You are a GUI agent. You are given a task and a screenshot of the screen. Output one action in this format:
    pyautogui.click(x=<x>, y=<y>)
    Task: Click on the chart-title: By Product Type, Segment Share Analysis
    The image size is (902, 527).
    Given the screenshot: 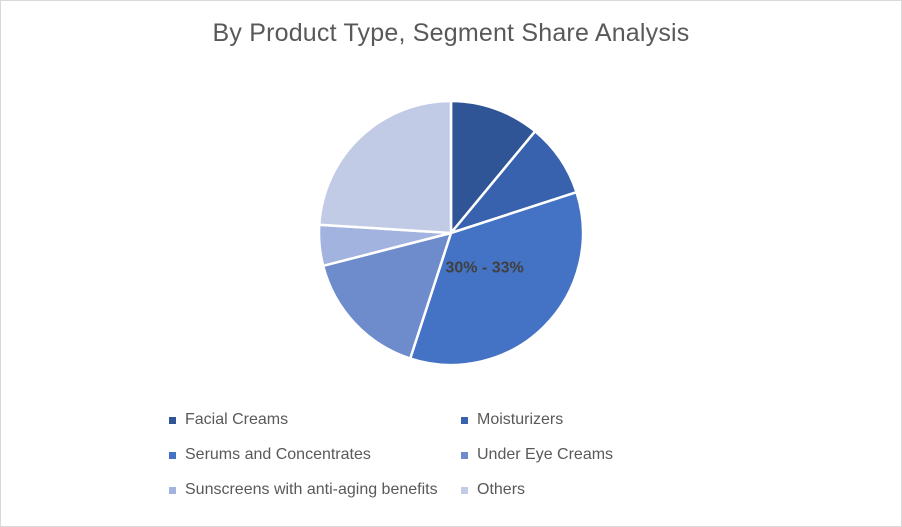 What is the action you would take?
    pyautogui.click(x=451, y=33)
    